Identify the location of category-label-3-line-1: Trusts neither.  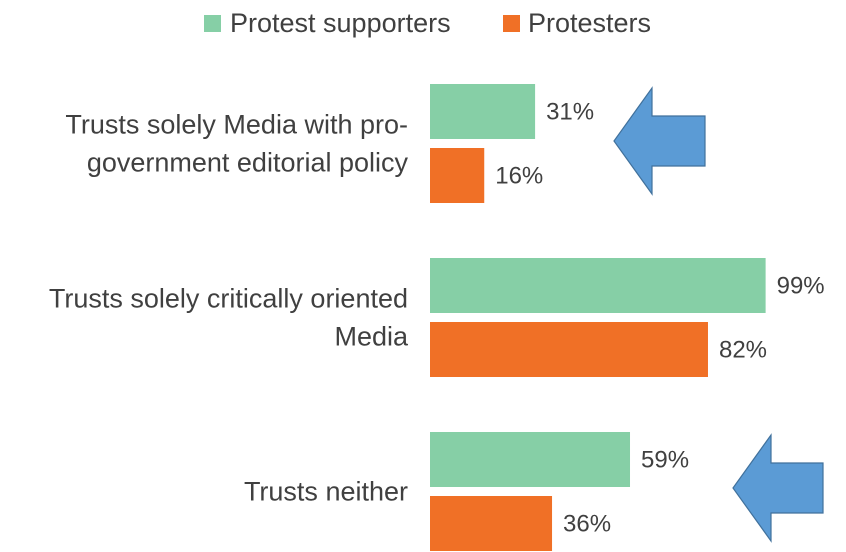
(326, 492).